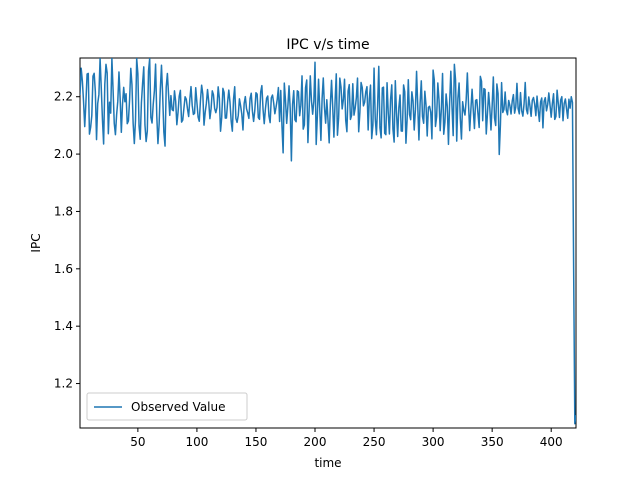 The height and width of the screenshot is (480, 640). What do you see at coordinates (346, 438) in the screenshot?
I see `x-axis: 50 100 150 200 250 300 350 400` at bounding box center [346, 438].